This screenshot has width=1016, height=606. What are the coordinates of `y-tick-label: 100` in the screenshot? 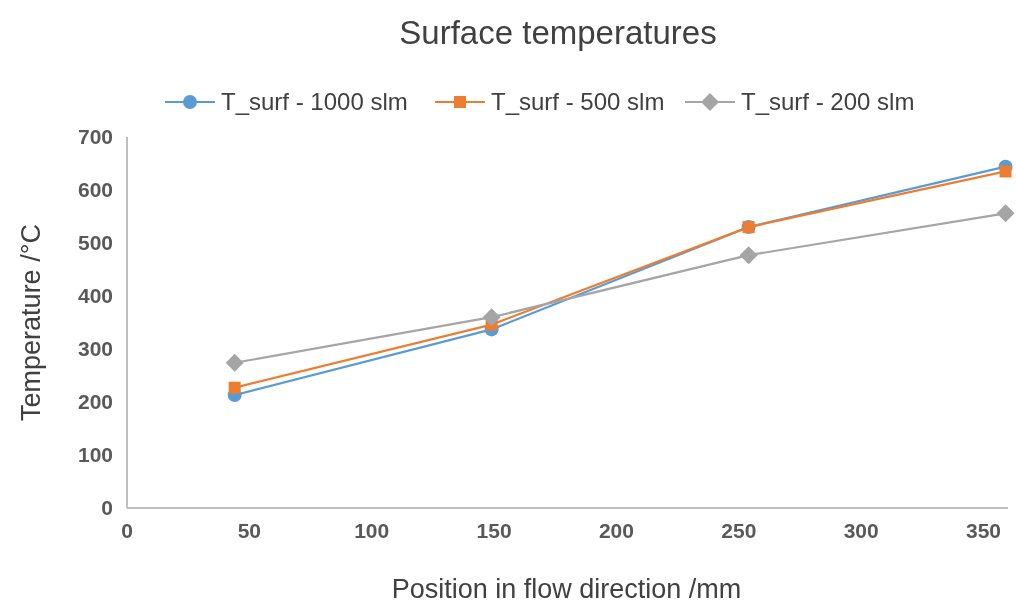 It's located at (95, 455).